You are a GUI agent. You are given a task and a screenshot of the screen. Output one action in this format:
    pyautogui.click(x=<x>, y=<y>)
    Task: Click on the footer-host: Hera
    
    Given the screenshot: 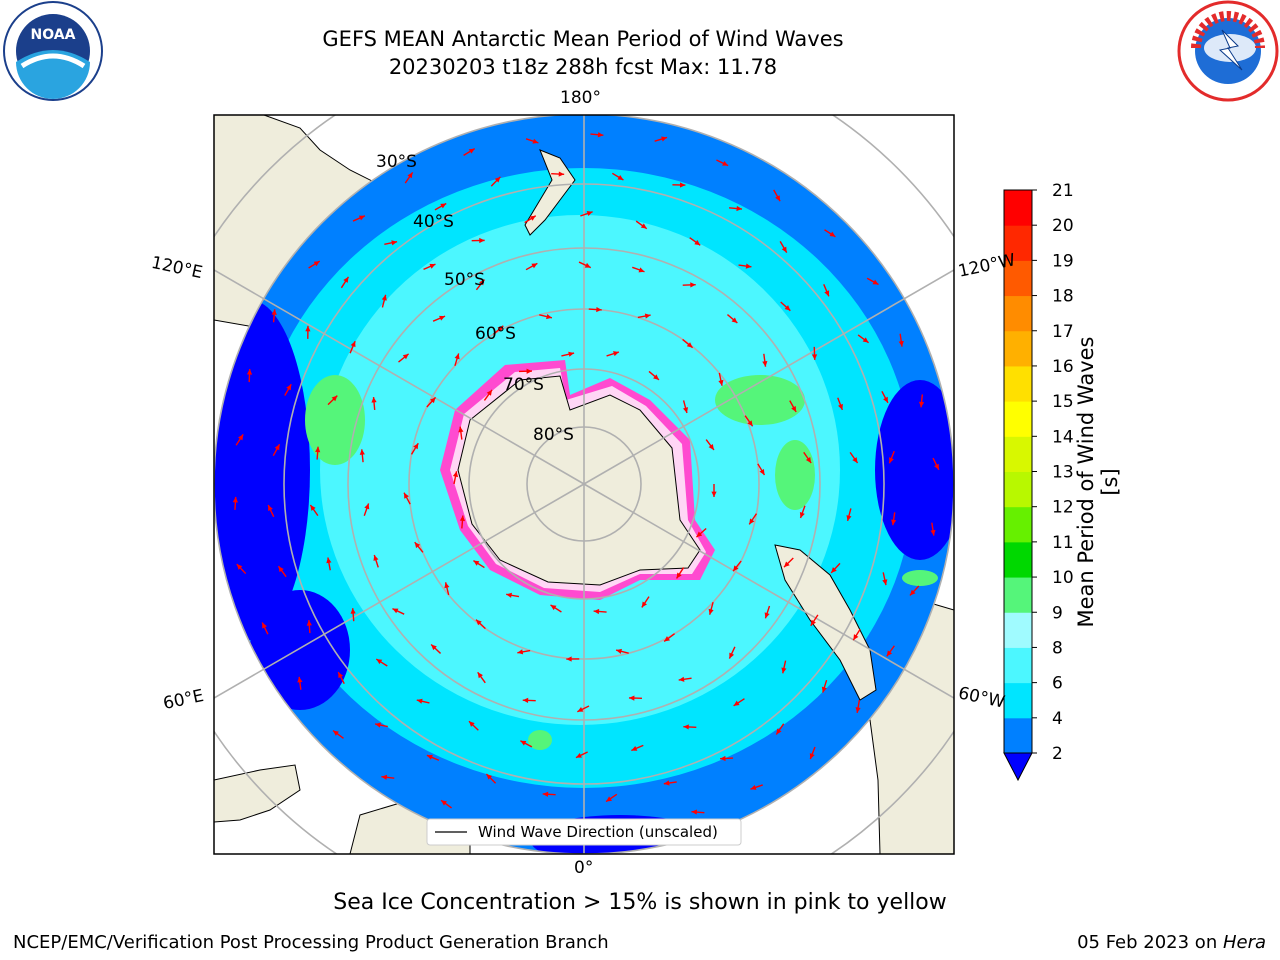 What is the action you would take?
    pyautogui.click(x=1244, y=942)
    